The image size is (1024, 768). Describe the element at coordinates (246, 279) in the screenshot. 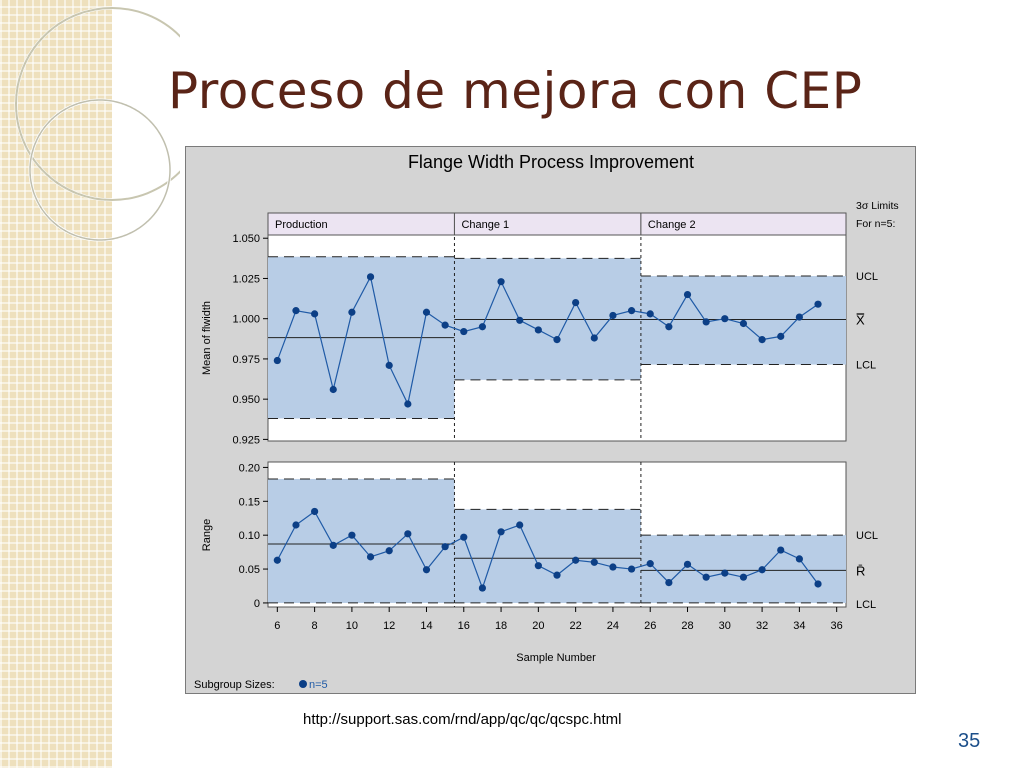

I see `mean-y-tick-label: 1.025` at that location.